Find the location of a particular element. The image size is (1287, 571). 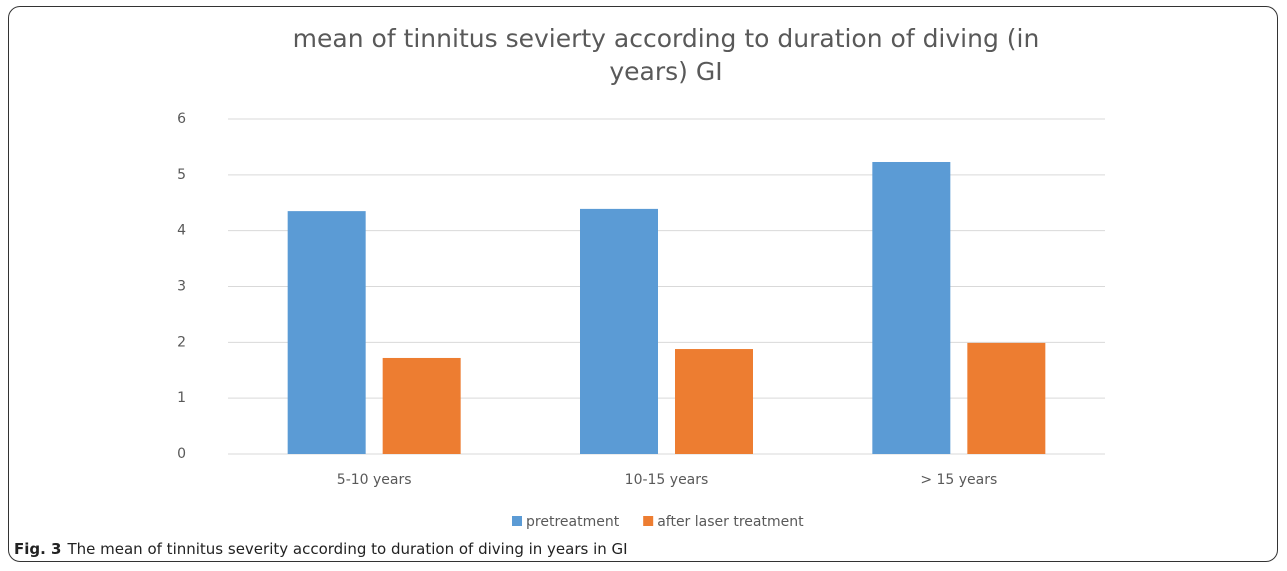

x-tick-label: > 15 years is located at coordinates (958, 480).